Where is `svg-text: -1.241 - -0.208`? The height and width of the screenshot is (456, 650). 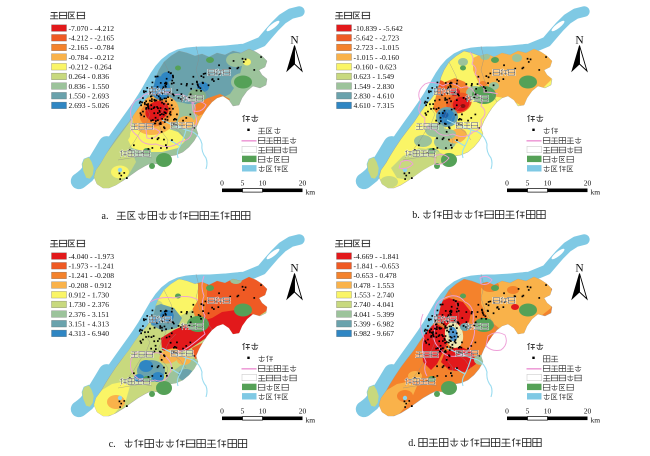 svg-text: -1.241 - -0.208 is located at coordinates (92, 275).